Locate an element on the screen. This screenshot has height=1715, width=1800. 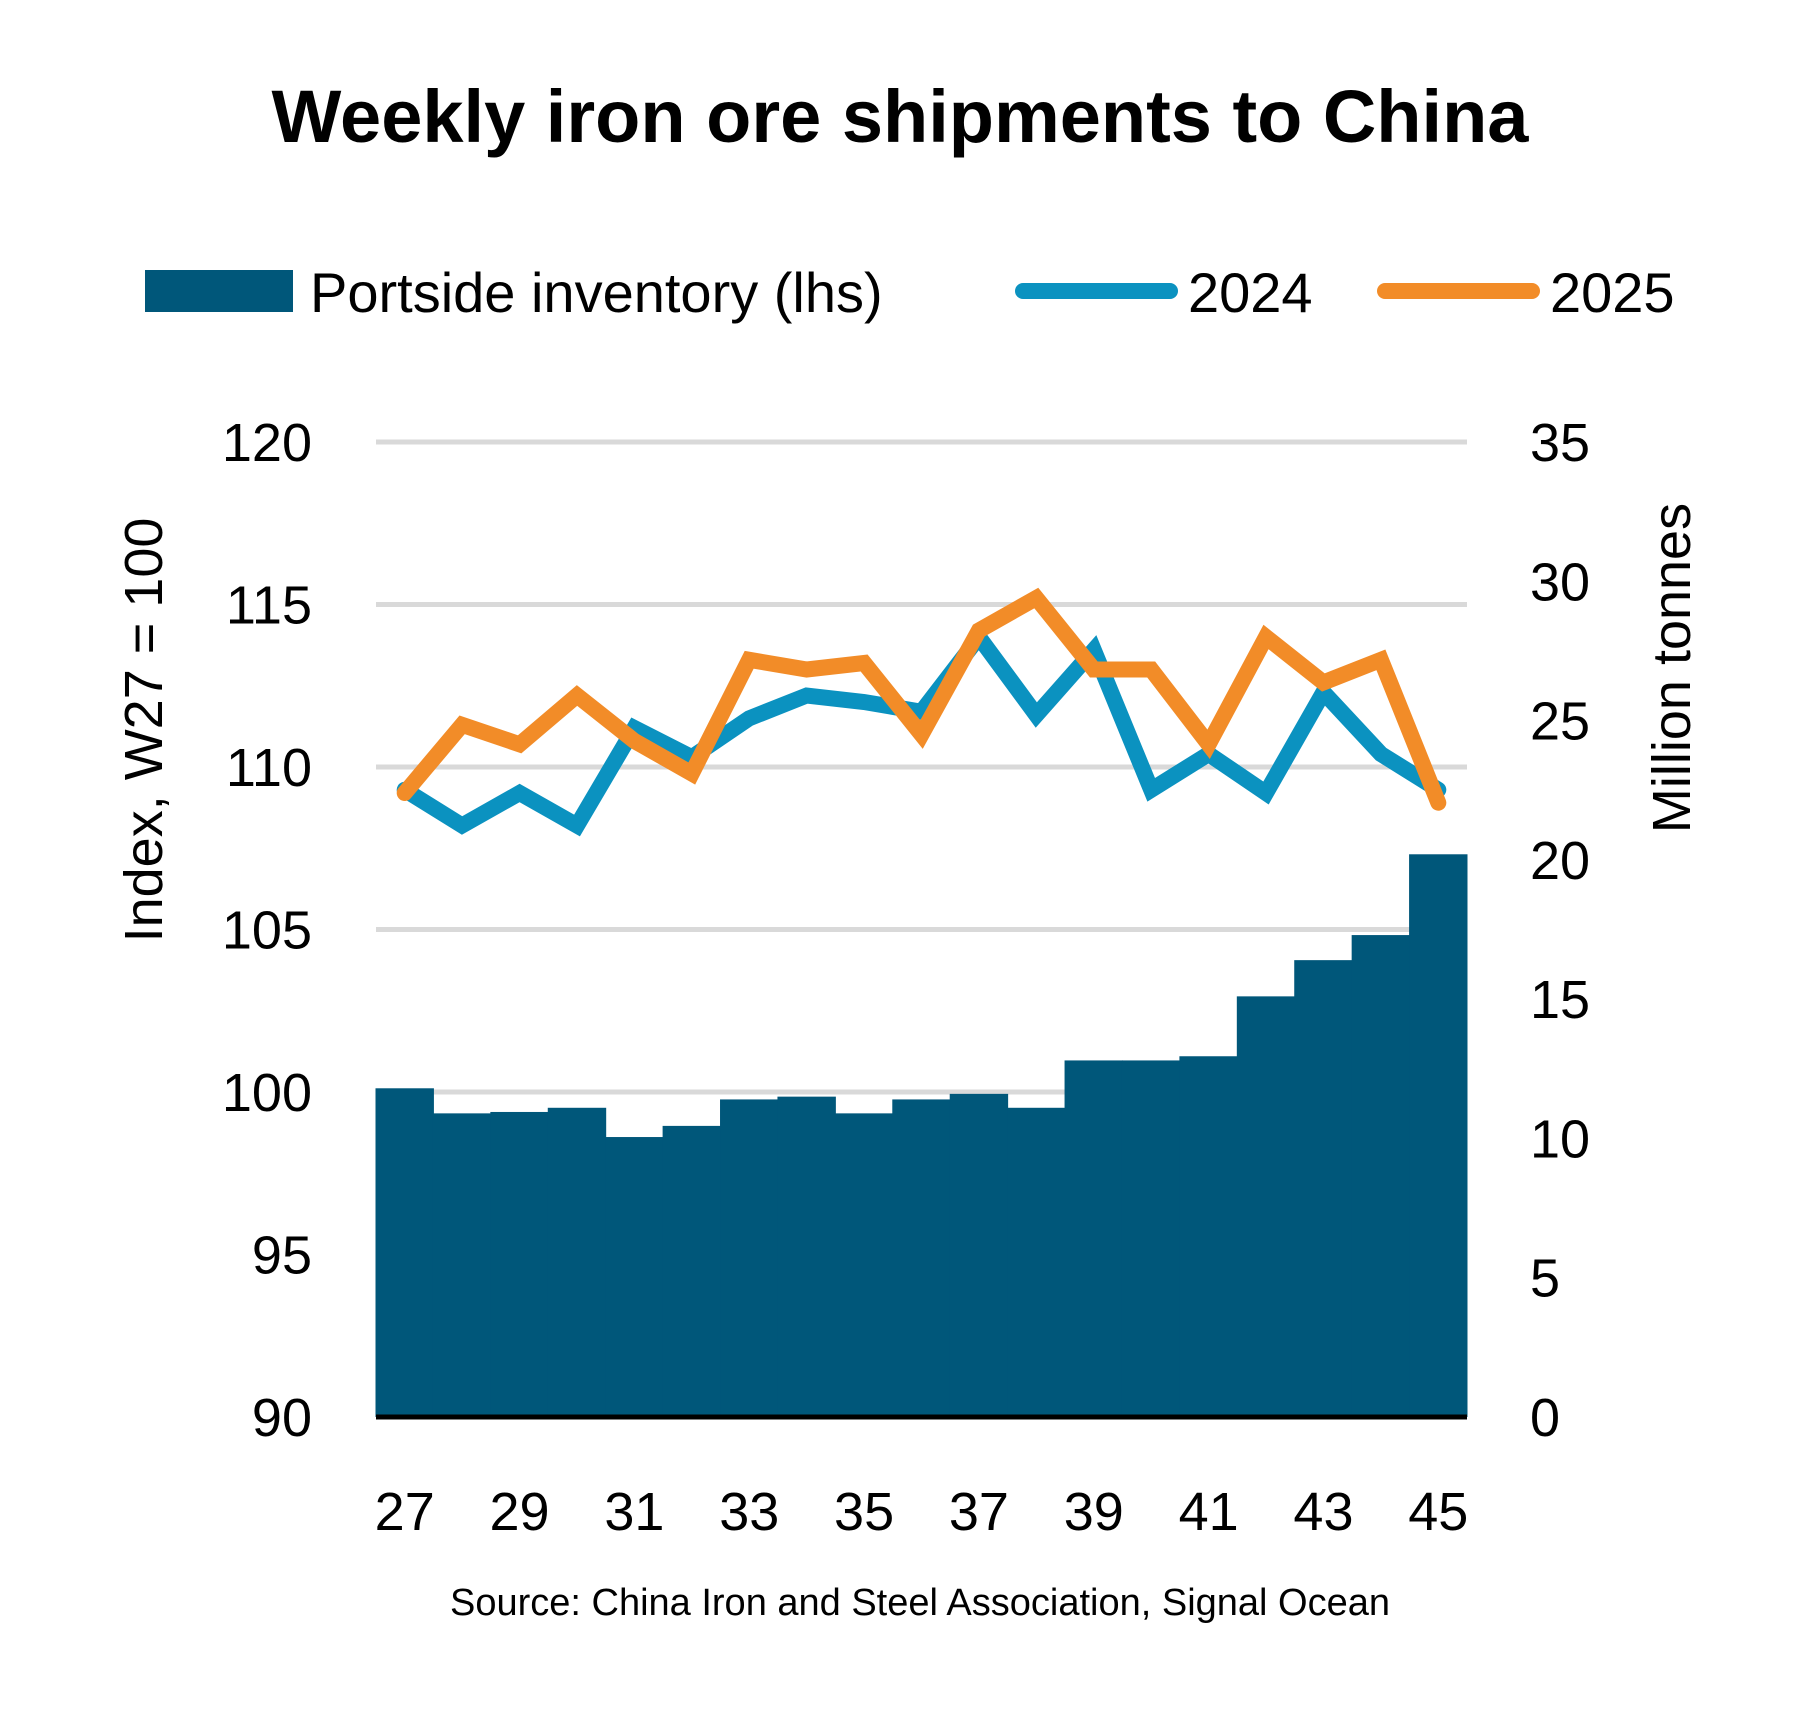
left-tick-label: 95 is located at coordinates (282, 1256).